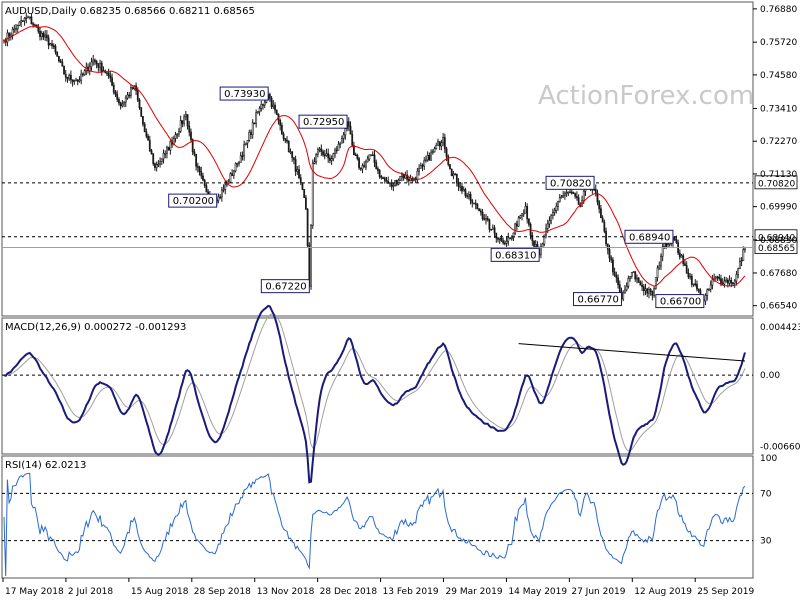  What do you see at coordinates (778, 10) in the screenshot?
I see `price-axis-label: 0.76880` at bounding box center [778, 10].